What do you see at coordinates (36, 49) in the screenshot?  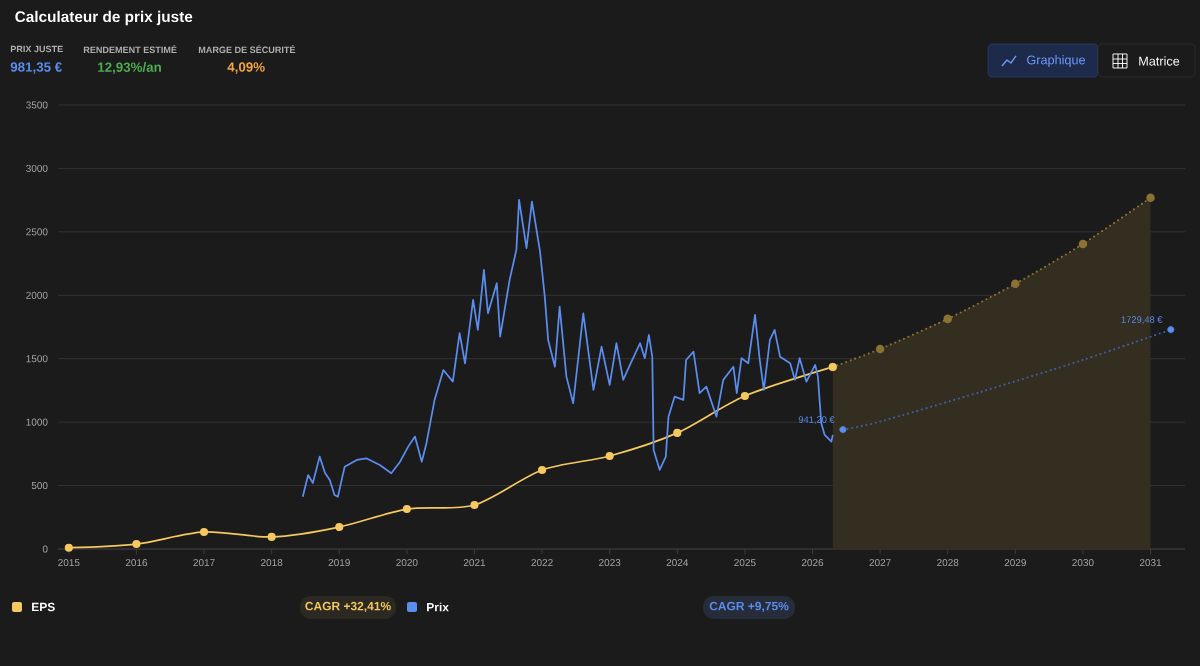 I see `text: PRIX JUSTE` at bounding box center [36, 49].